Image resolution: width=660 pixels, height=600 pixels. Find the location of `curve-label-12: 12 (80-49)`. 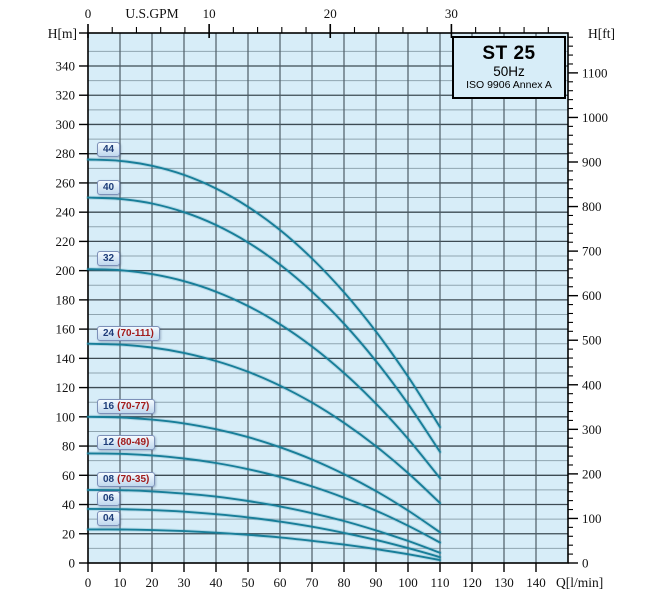

curve-label-12: 12 (80-49) is located at coordinates (126, 442).